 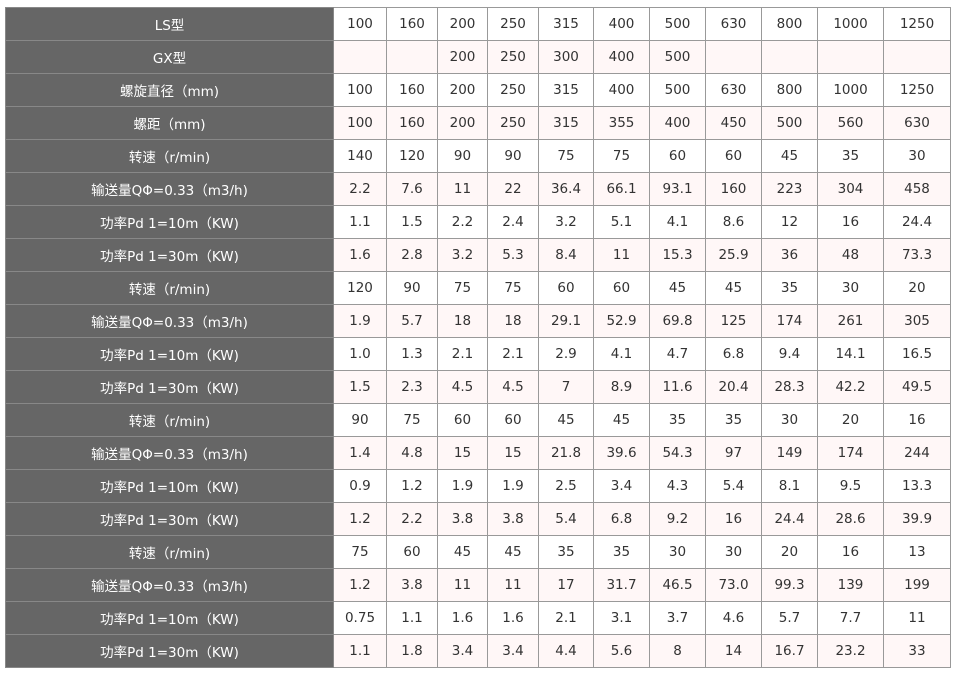 I want to click on table-cell: 3.2, so click(x=566, y=222).